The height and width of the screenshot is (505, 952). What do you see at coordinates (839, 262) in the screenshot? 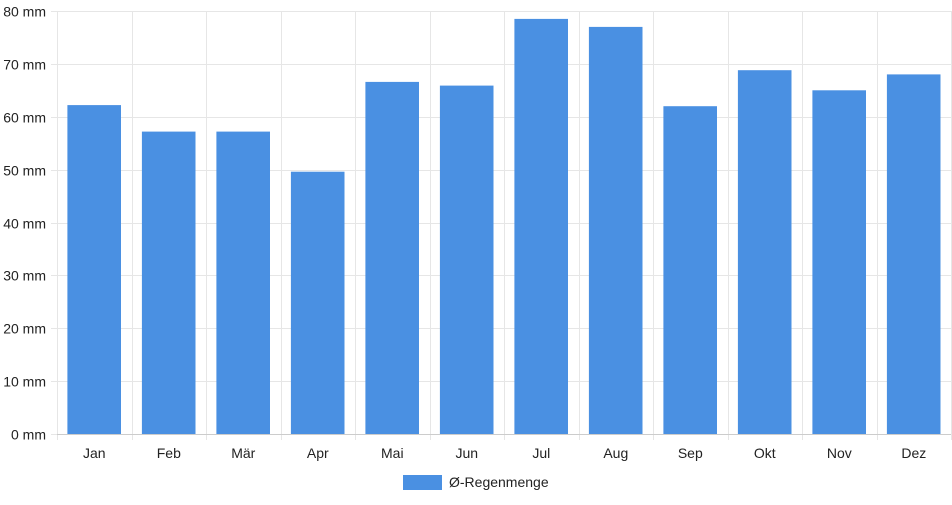
I see `bar-nov` at bounding box center [839, 262].